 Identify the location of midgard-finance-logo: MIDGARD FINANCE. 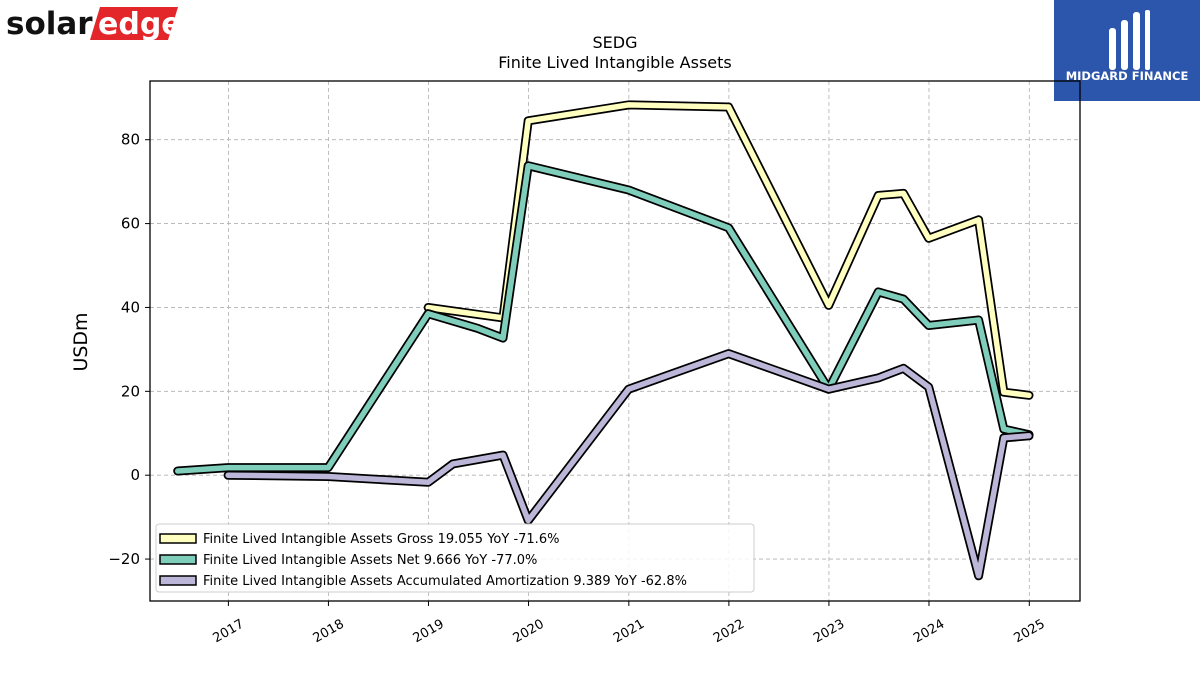
(1127, 50).